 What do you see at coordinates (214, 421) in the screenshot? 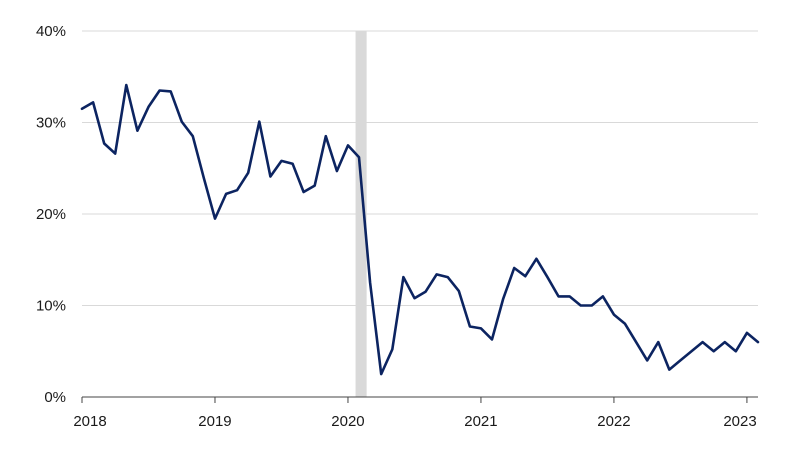
I see `x-tick-label: 2019` at bounding box center [214, 421].